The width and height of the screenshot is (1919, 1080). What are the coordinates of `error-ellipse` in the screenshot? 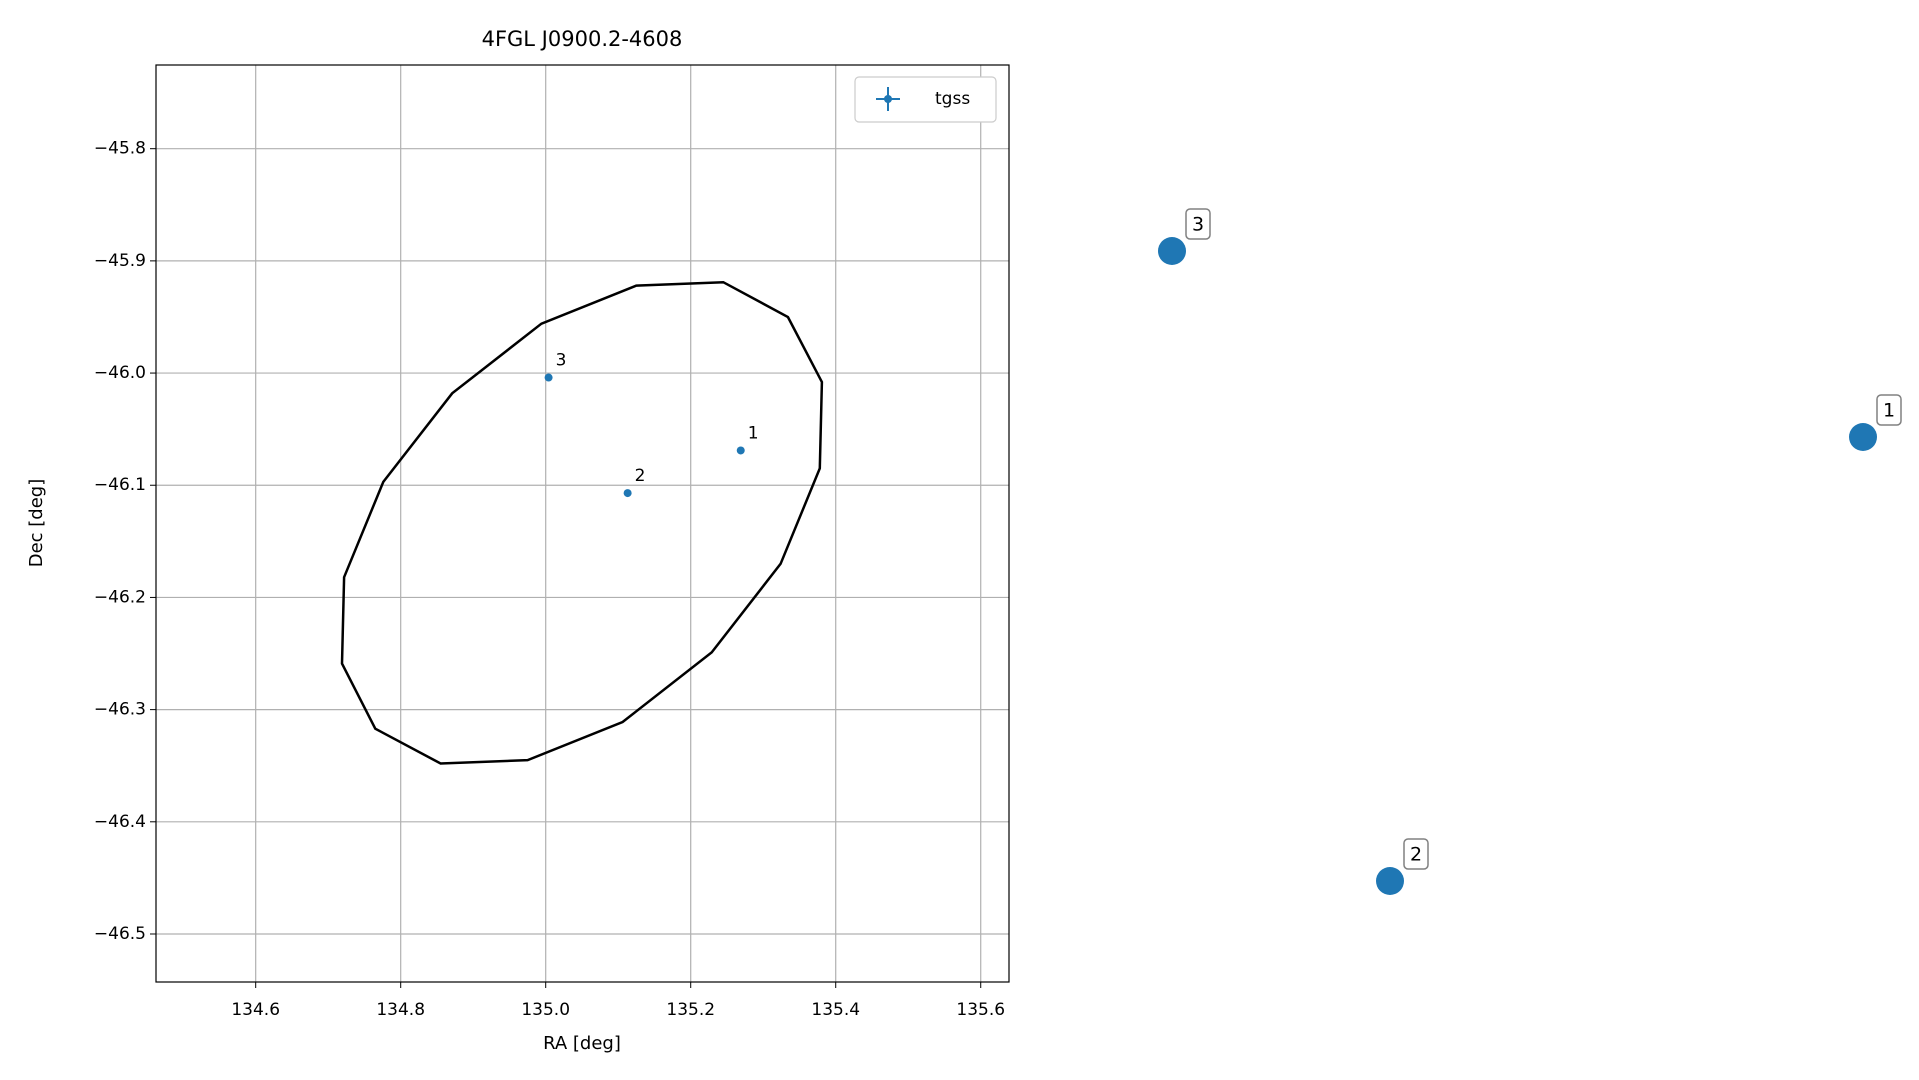 It's located at (582, 522).